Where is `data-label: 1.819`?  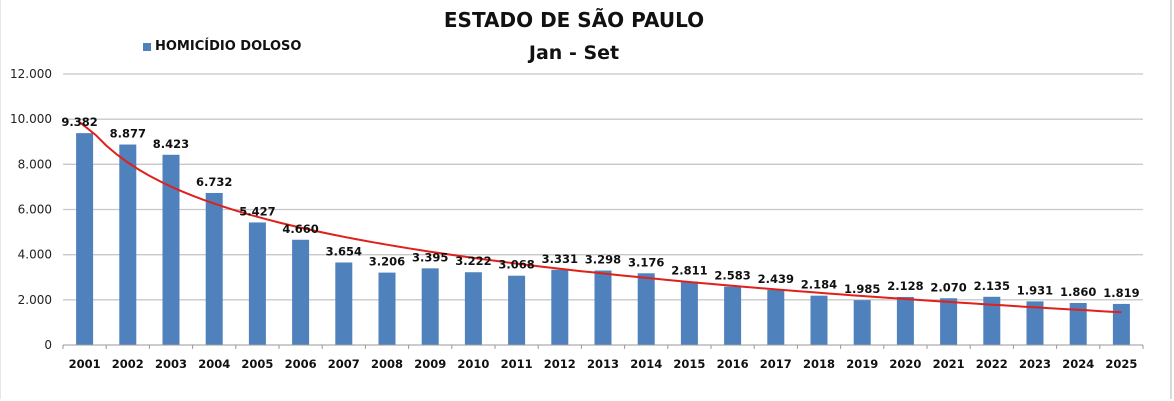
data-label: 1.819 is located at coordinates (1121, 293).